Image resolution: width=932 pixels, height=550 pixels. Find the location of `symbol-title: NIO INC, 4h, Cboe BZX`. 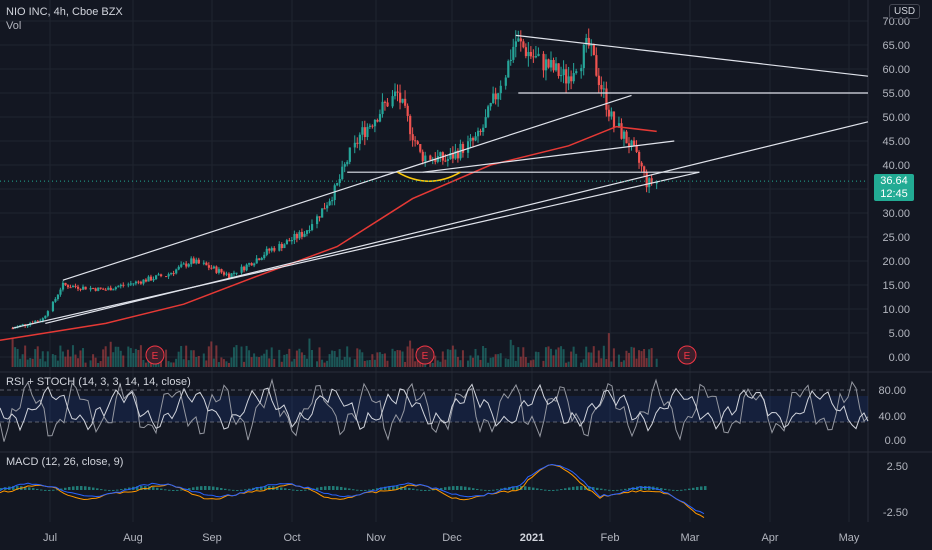

symbol-title: NIO INC, 4h, Cboe BZX is located at coordinates (64, 12).